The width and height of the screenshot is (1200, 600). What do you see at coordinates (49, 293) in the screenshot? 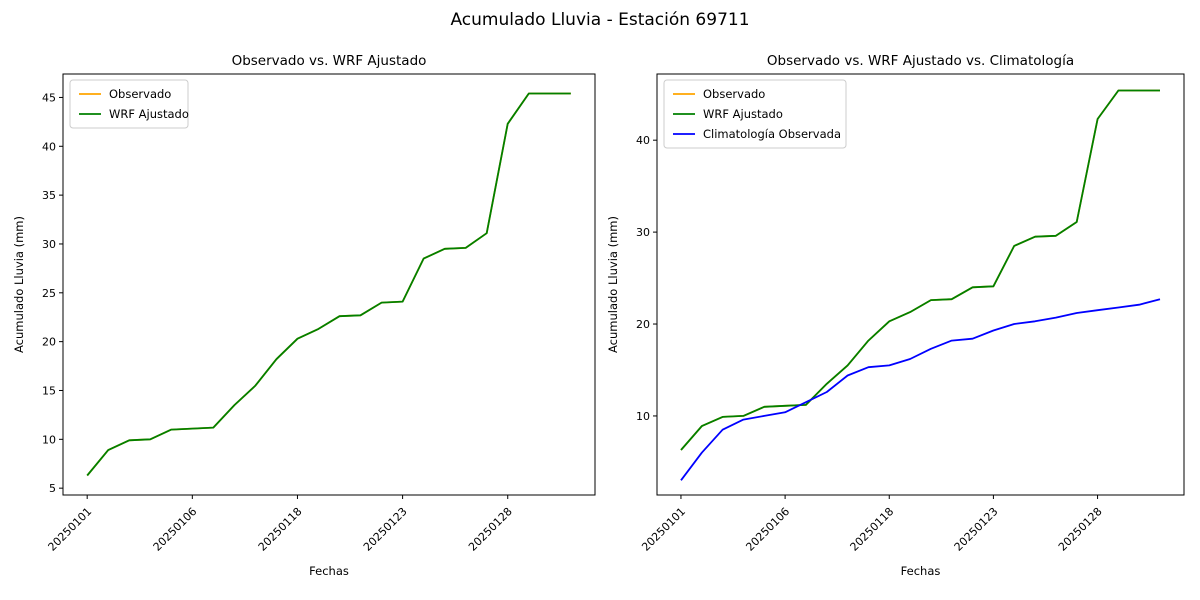
I see `y-tick-label: 25` at bounding box center [49, 293].